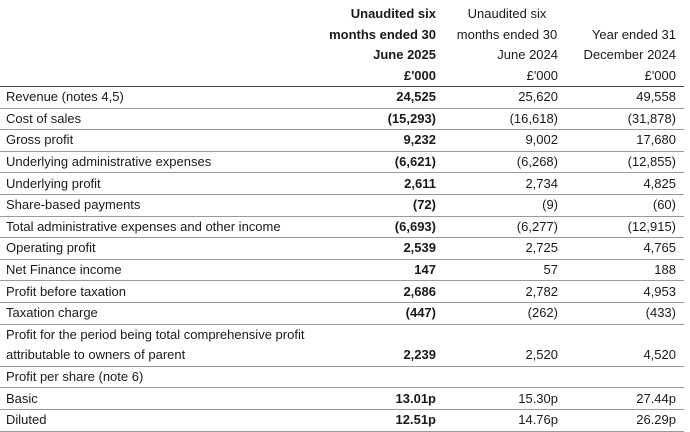 The image size is (690, 432). What do you see at coordinates (625, 291) in the screenshot?
I see `value-year: 4,953` at bounding box center [625, 291].